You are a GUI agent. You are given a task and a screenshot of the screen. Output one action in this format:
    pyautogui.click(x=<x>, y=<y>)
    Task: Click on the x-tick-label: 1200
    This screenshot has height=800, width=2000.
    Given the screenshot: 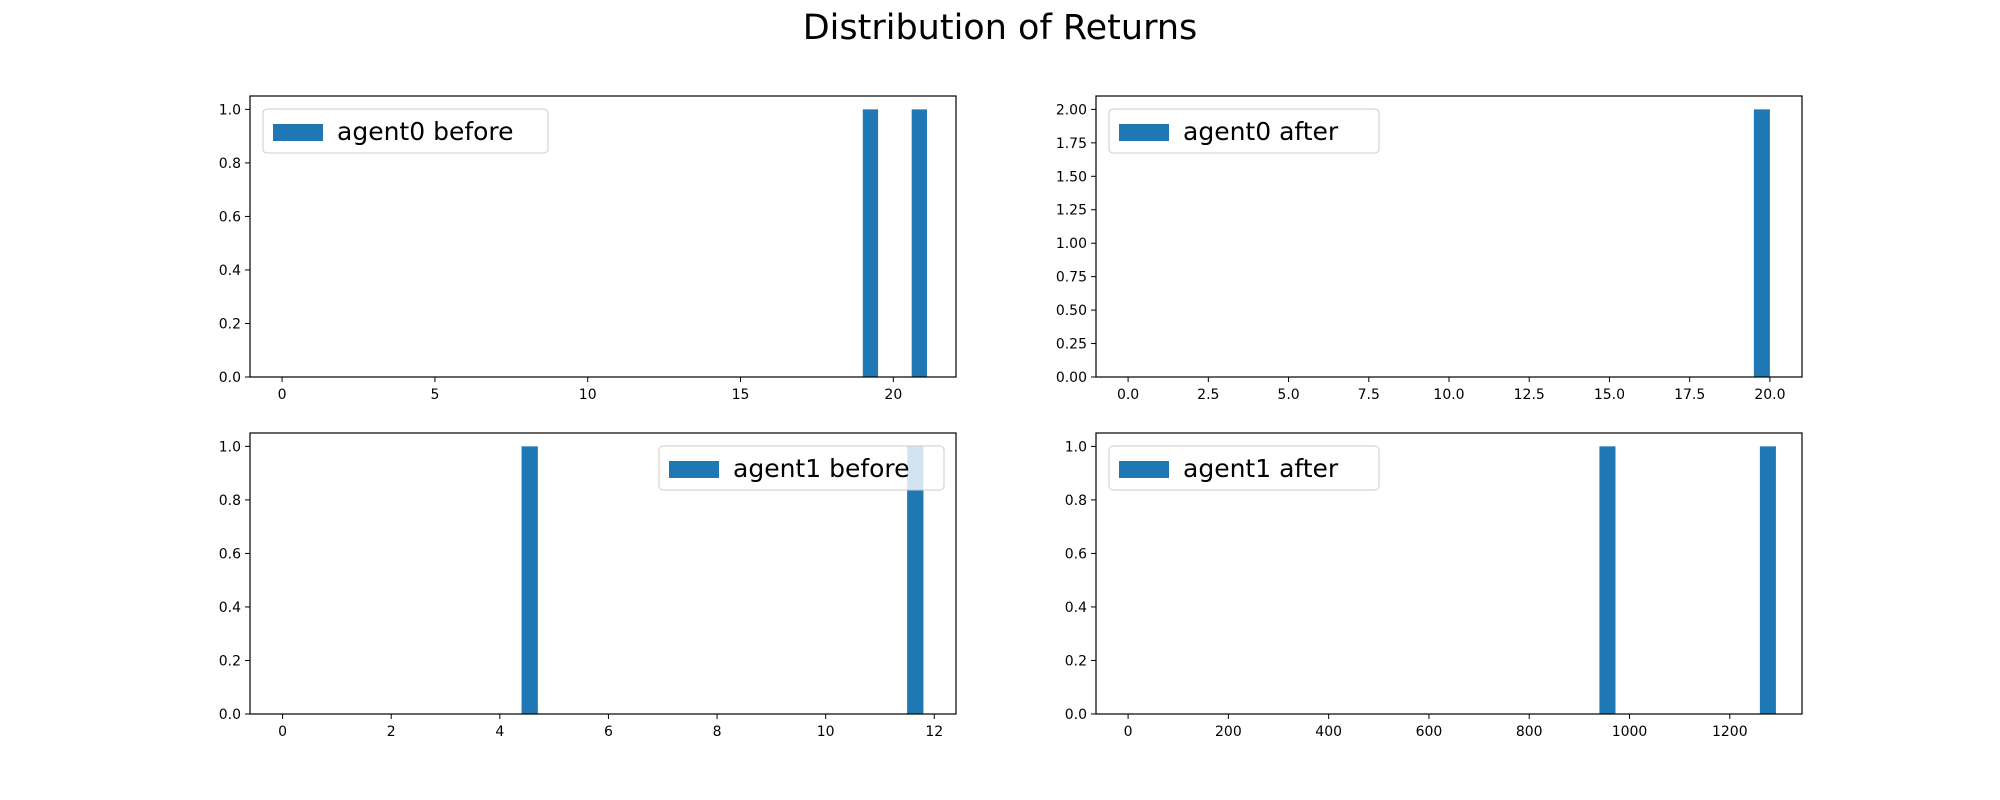 What is the action you would take?
    pyautogui.click(x=1730, y=732)
    